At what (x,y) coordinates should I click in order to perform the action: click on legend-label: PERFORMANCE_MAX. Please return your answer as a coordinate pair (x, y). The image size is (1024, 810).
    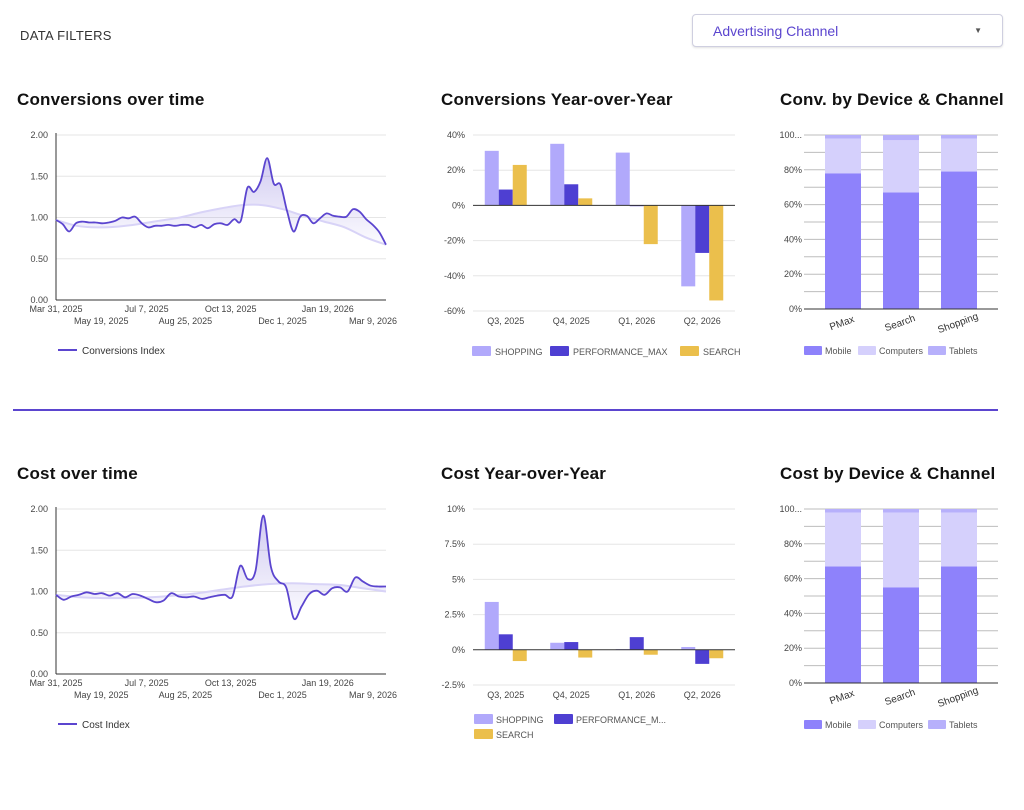
    Looking at the image, I should click on (620, 352).